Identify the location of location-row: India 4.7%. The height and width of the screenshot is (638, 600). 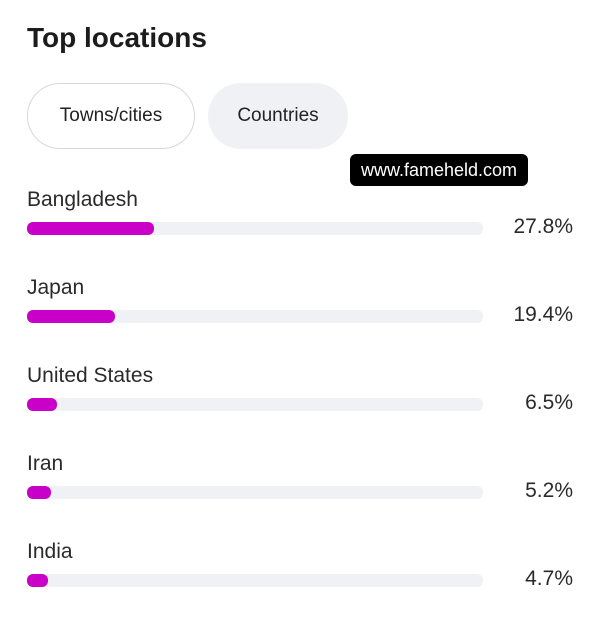
(300, 580).